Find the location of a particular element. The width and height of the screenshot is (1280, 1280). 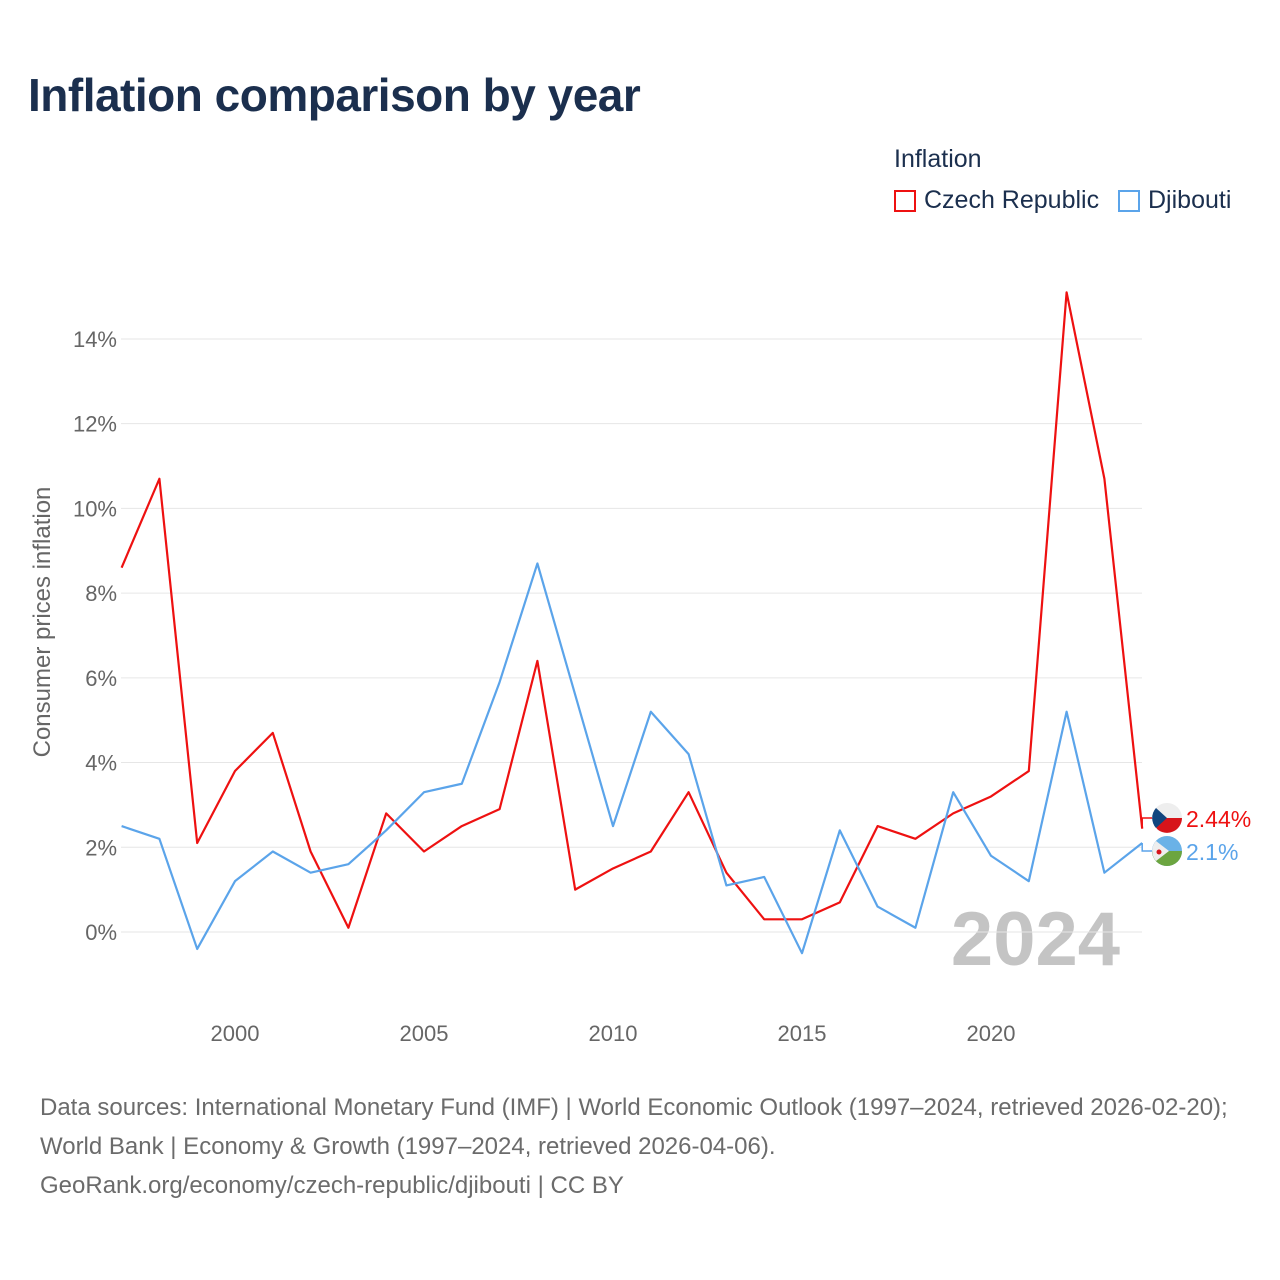

x-tick-label: 2005 is located at coordinates (424, 1033).